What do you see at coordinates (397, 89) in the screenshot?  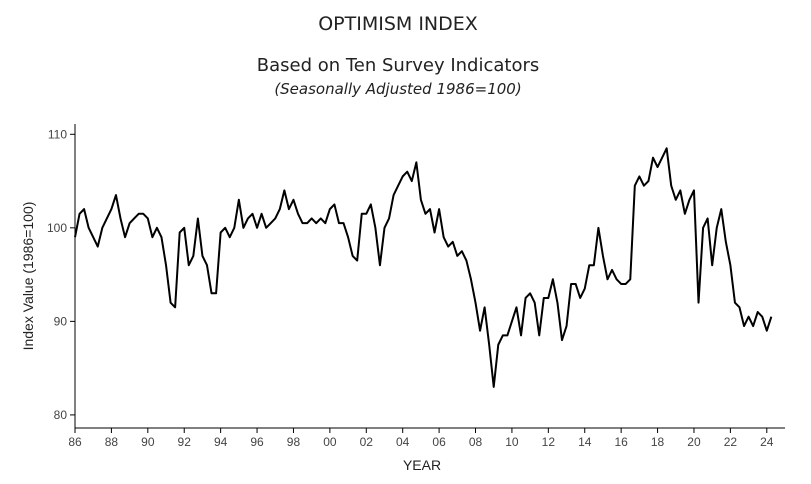 I see `chart-note: (Seasonally Adjusted 1986=100)` at bounding box center [397, 89].